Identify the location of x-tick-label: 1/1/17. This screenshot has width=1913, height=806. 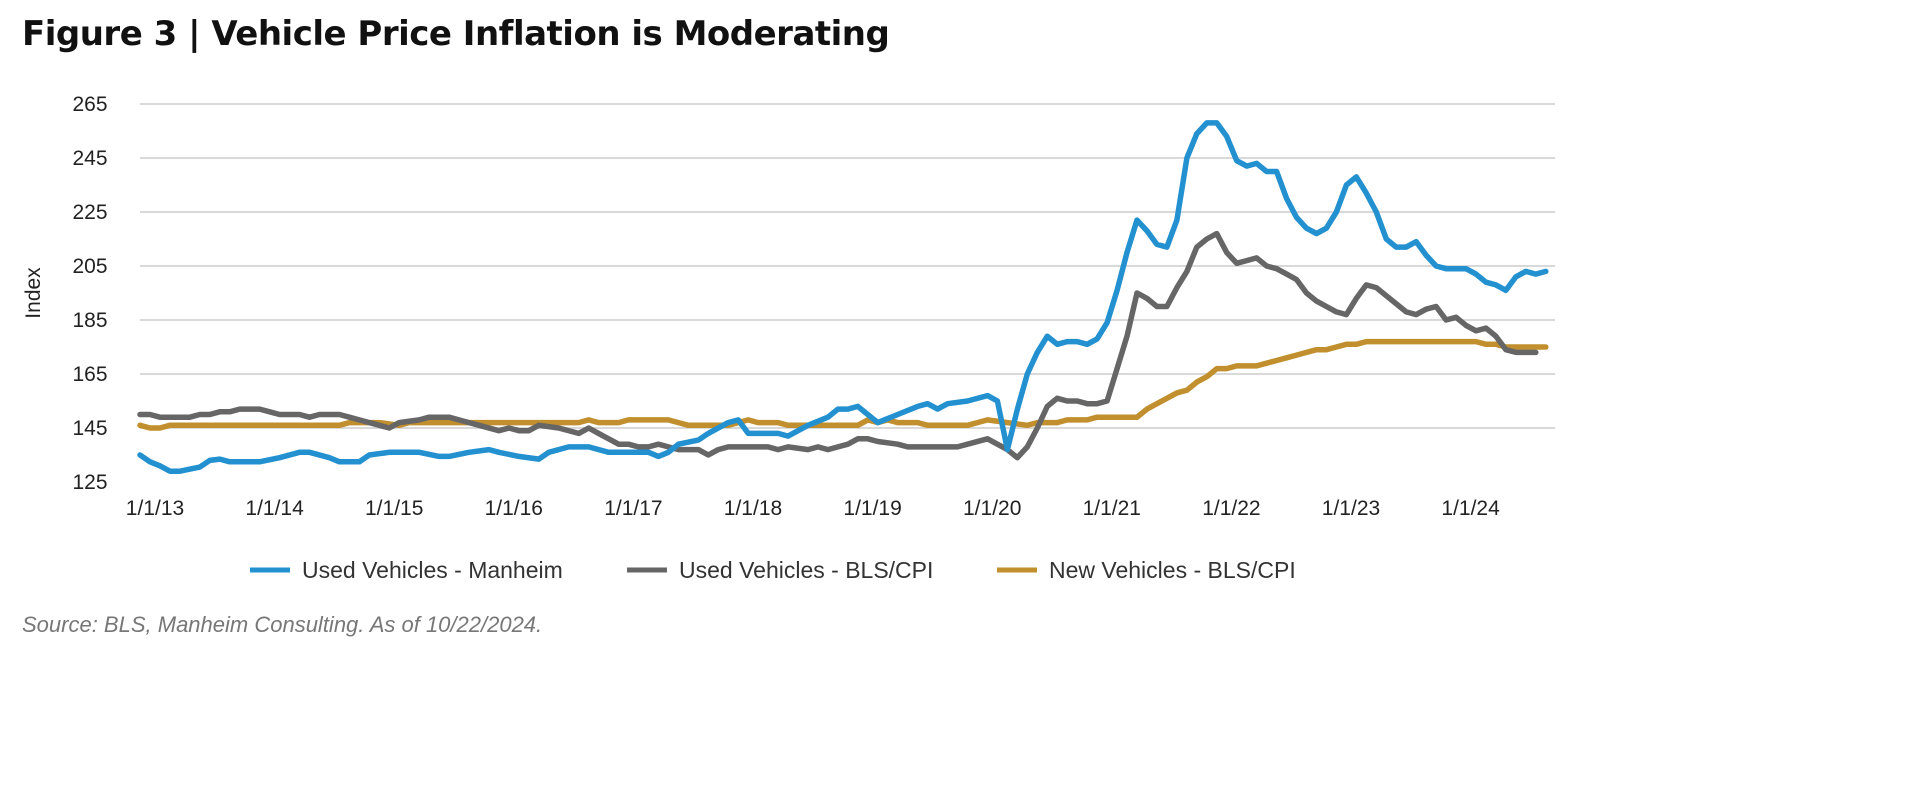
(633, 508).